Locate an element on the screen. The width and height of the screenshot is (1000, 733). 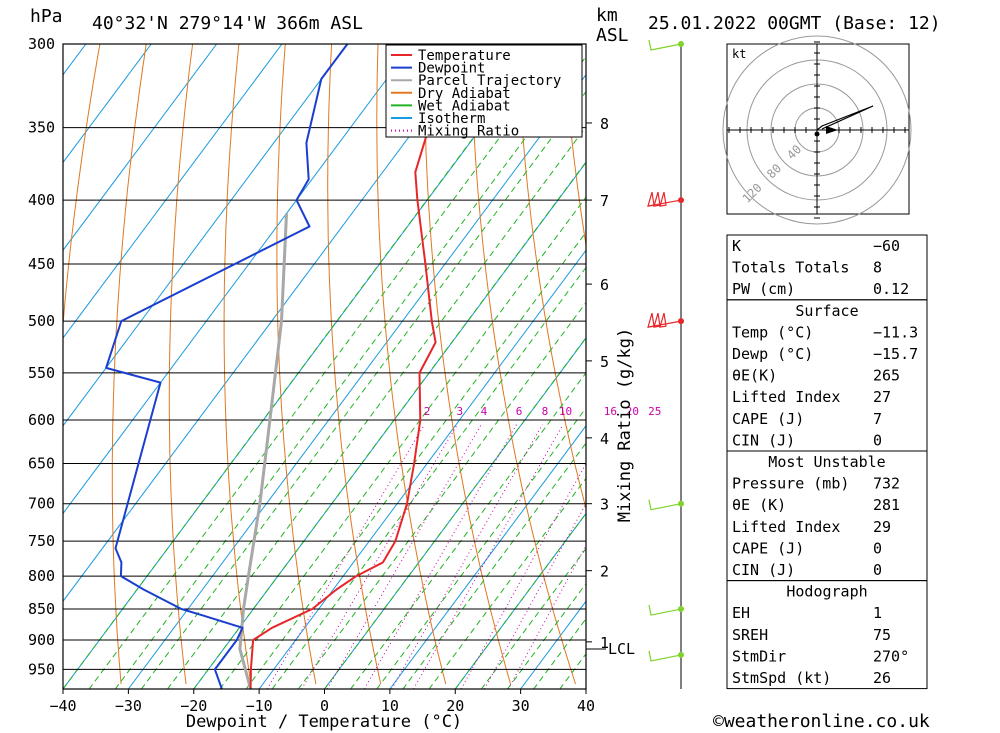
table-row-label: StmSpd (kt) is located at coordinates (781, 678).